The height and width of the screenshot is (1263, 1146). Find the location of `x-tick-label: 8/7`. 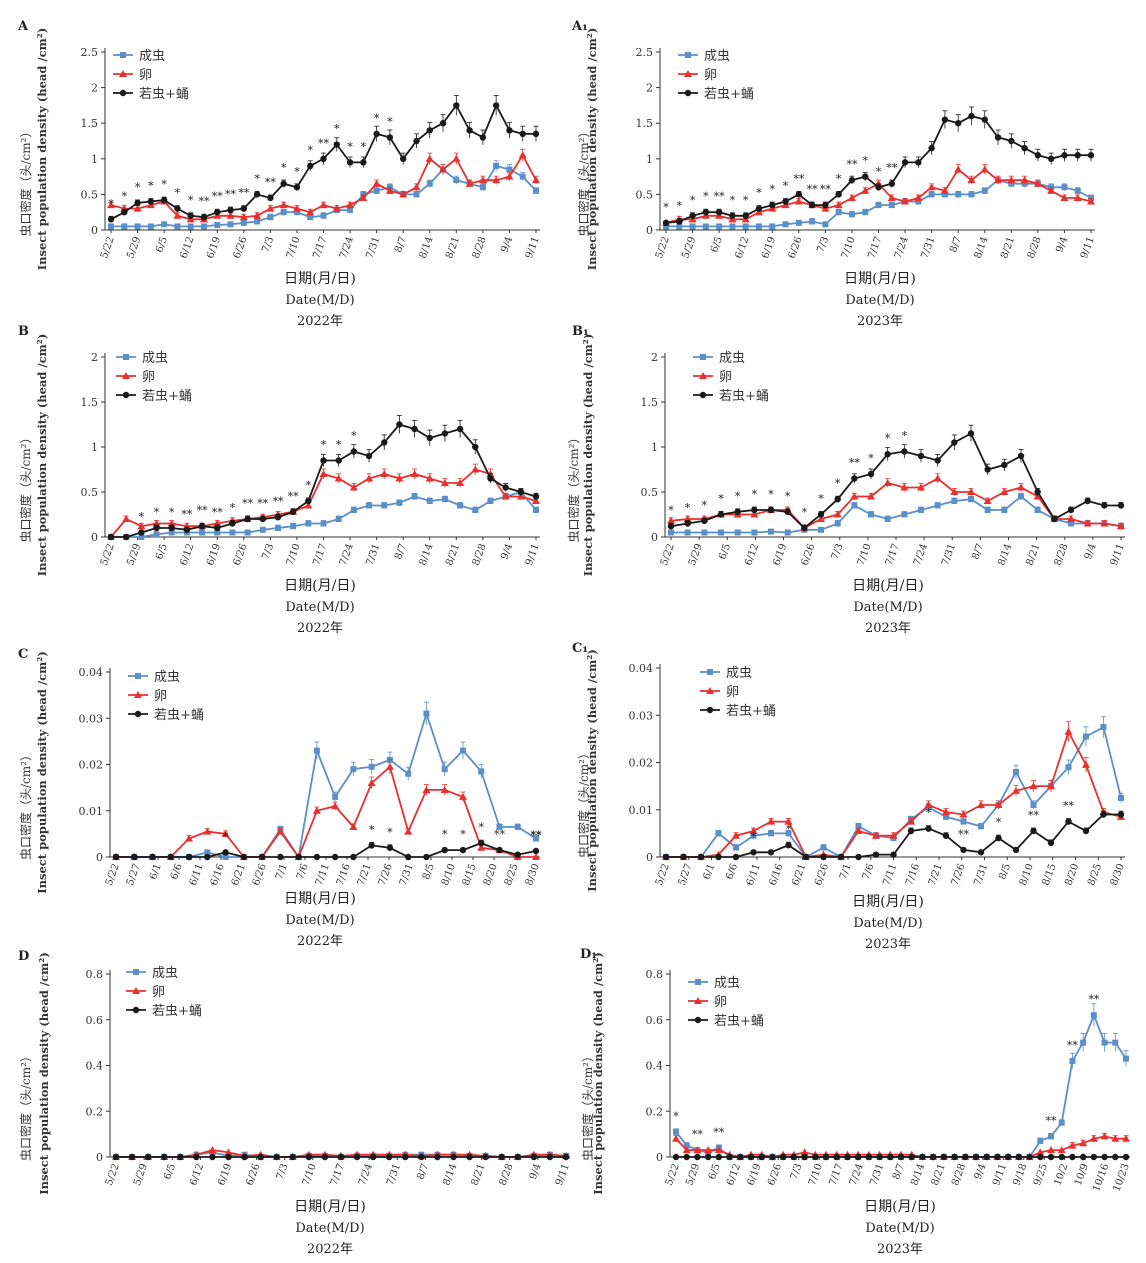

x-tick-label: 8/7 is located at coordinates (956, 244).